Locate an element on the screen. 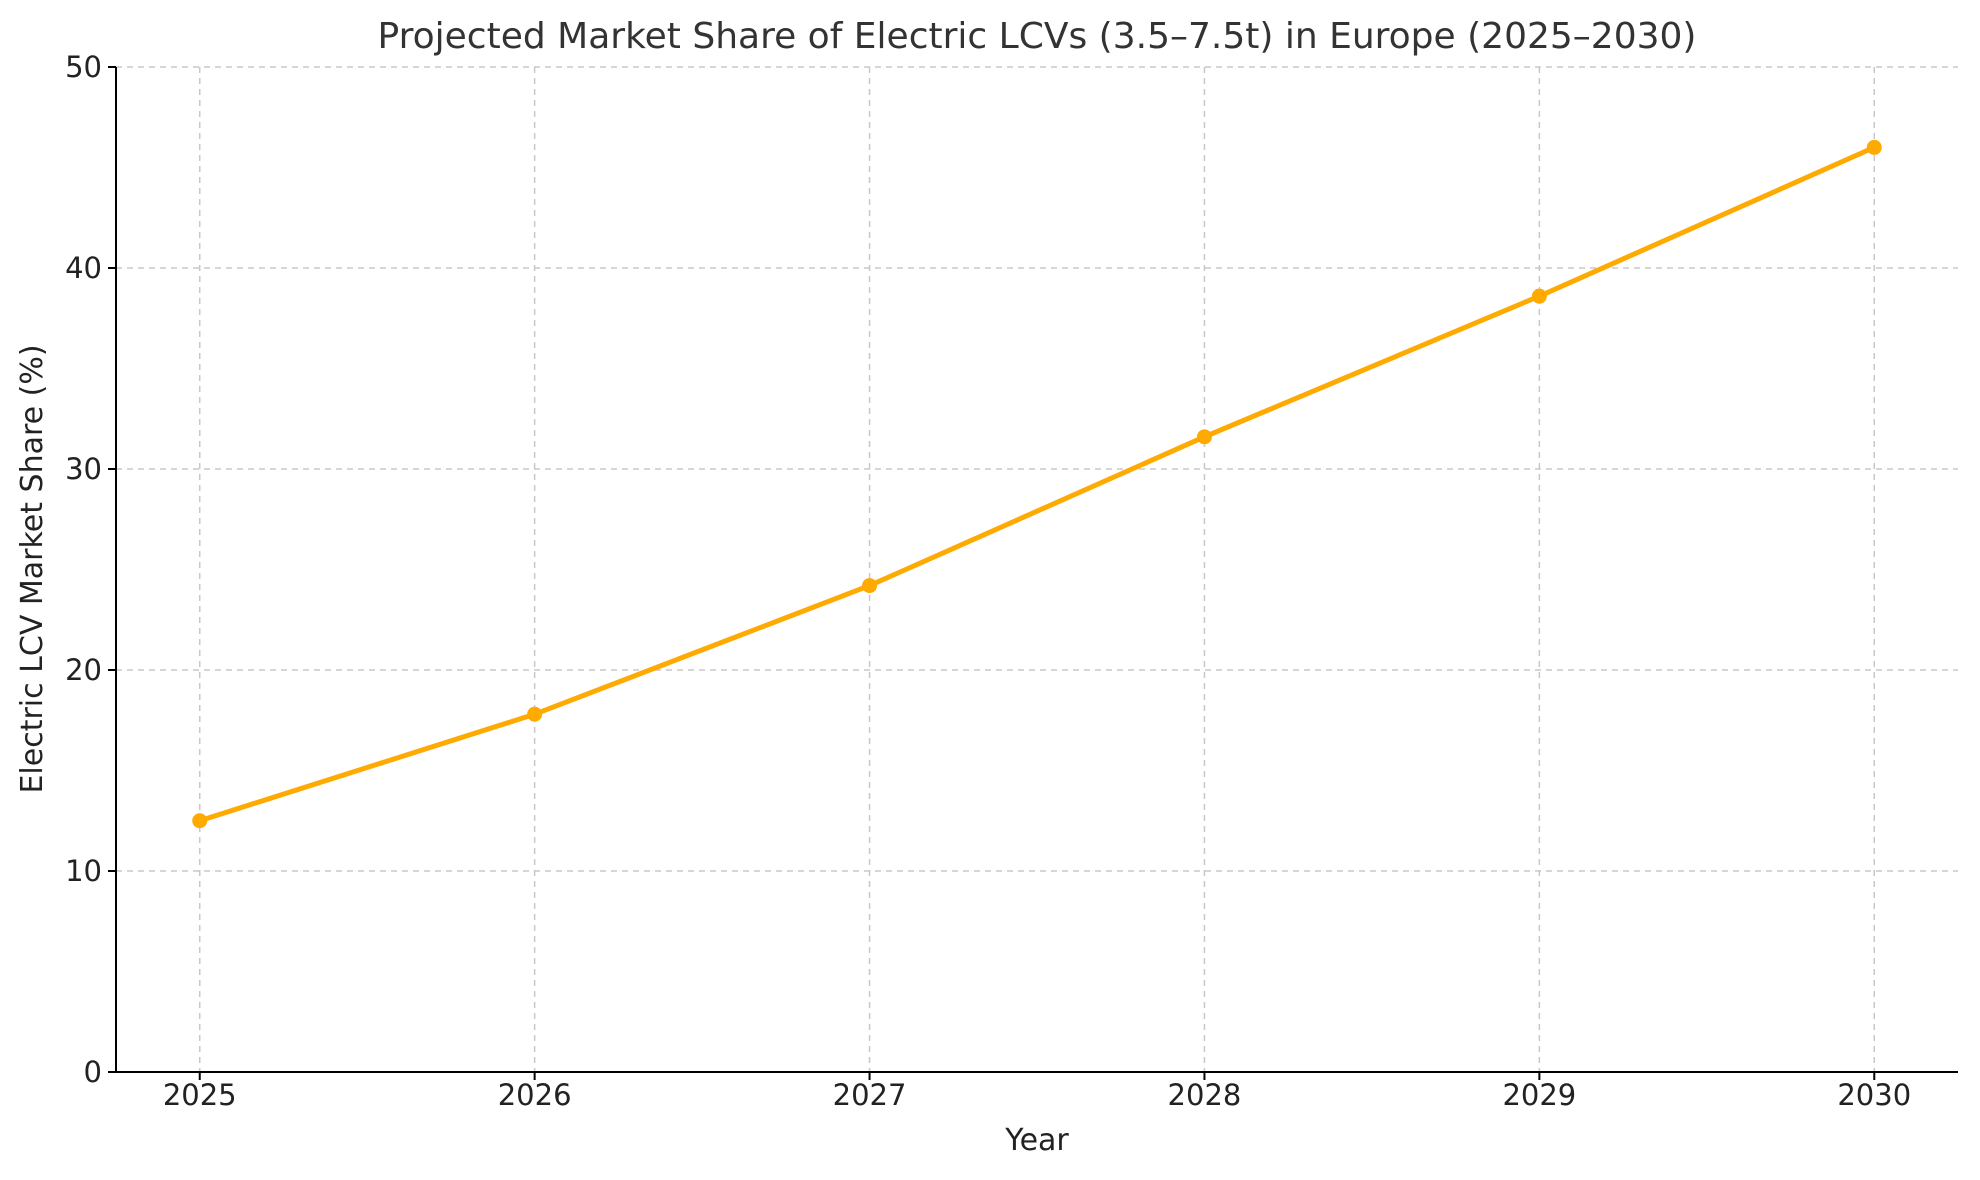  x-tick-label: 2030 is located at coordinates (1874, 1095).